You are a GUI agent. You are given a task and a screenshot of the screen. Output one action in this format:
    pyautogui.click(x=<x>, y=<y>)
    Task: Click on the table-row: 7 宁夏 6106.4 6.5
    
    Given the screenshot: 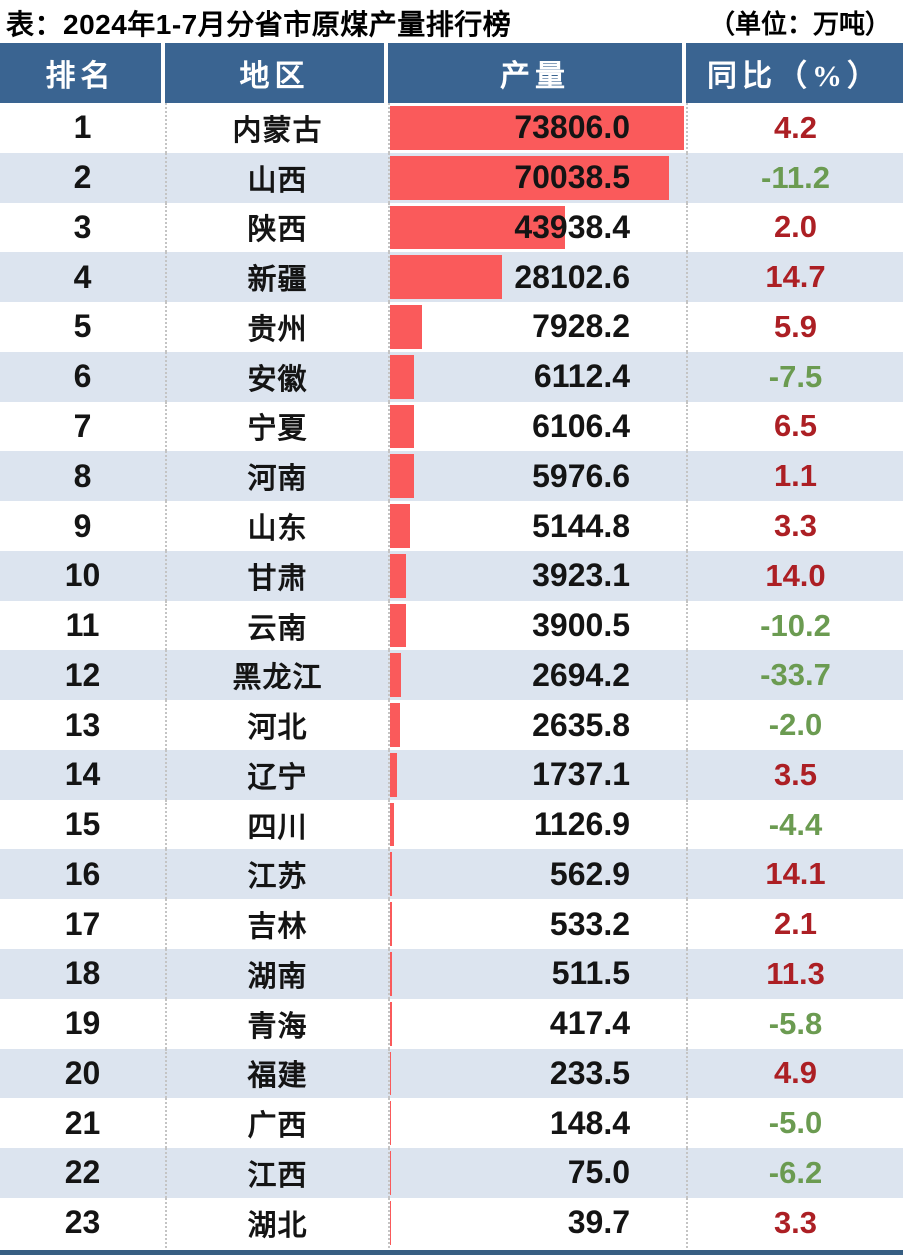 What is the action you would take?
    pyautogui.click(x=451, y=426)
    